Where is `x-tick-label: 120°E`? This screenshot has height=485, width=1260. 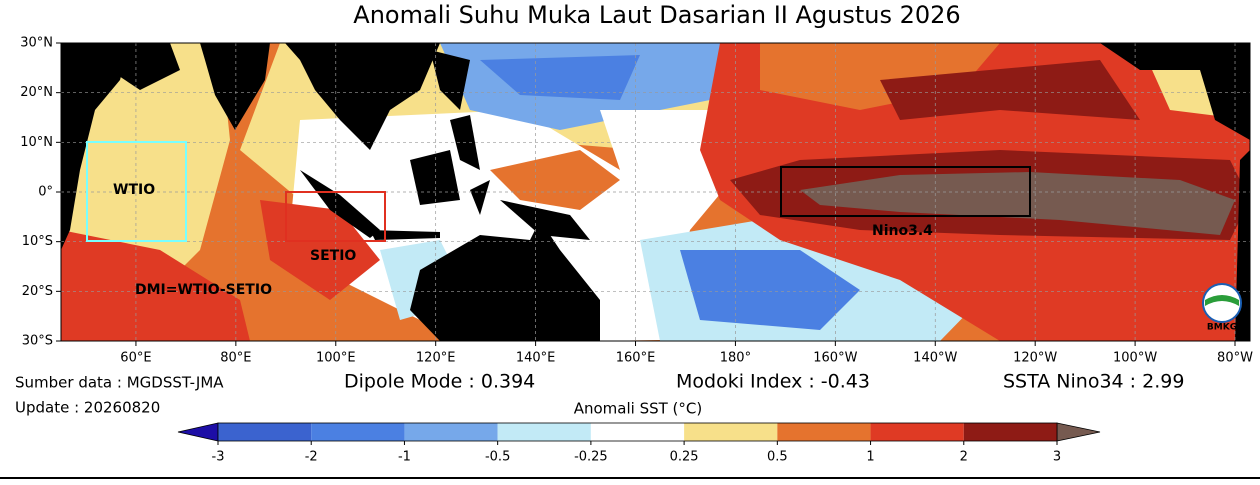 x-tick-label: 120°E is located at coordinates (436, 358).